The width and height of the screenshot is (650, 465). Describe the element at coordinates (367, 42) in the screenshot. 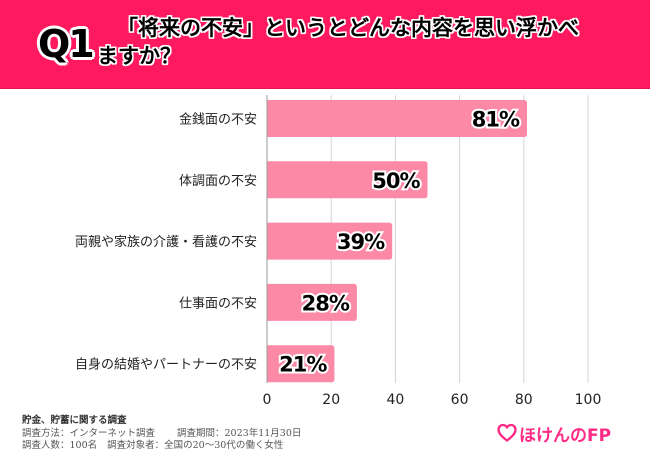

I see `question-title: 「将来の不安」というとどんな内容を思い浮かべ ますか？` at that location.